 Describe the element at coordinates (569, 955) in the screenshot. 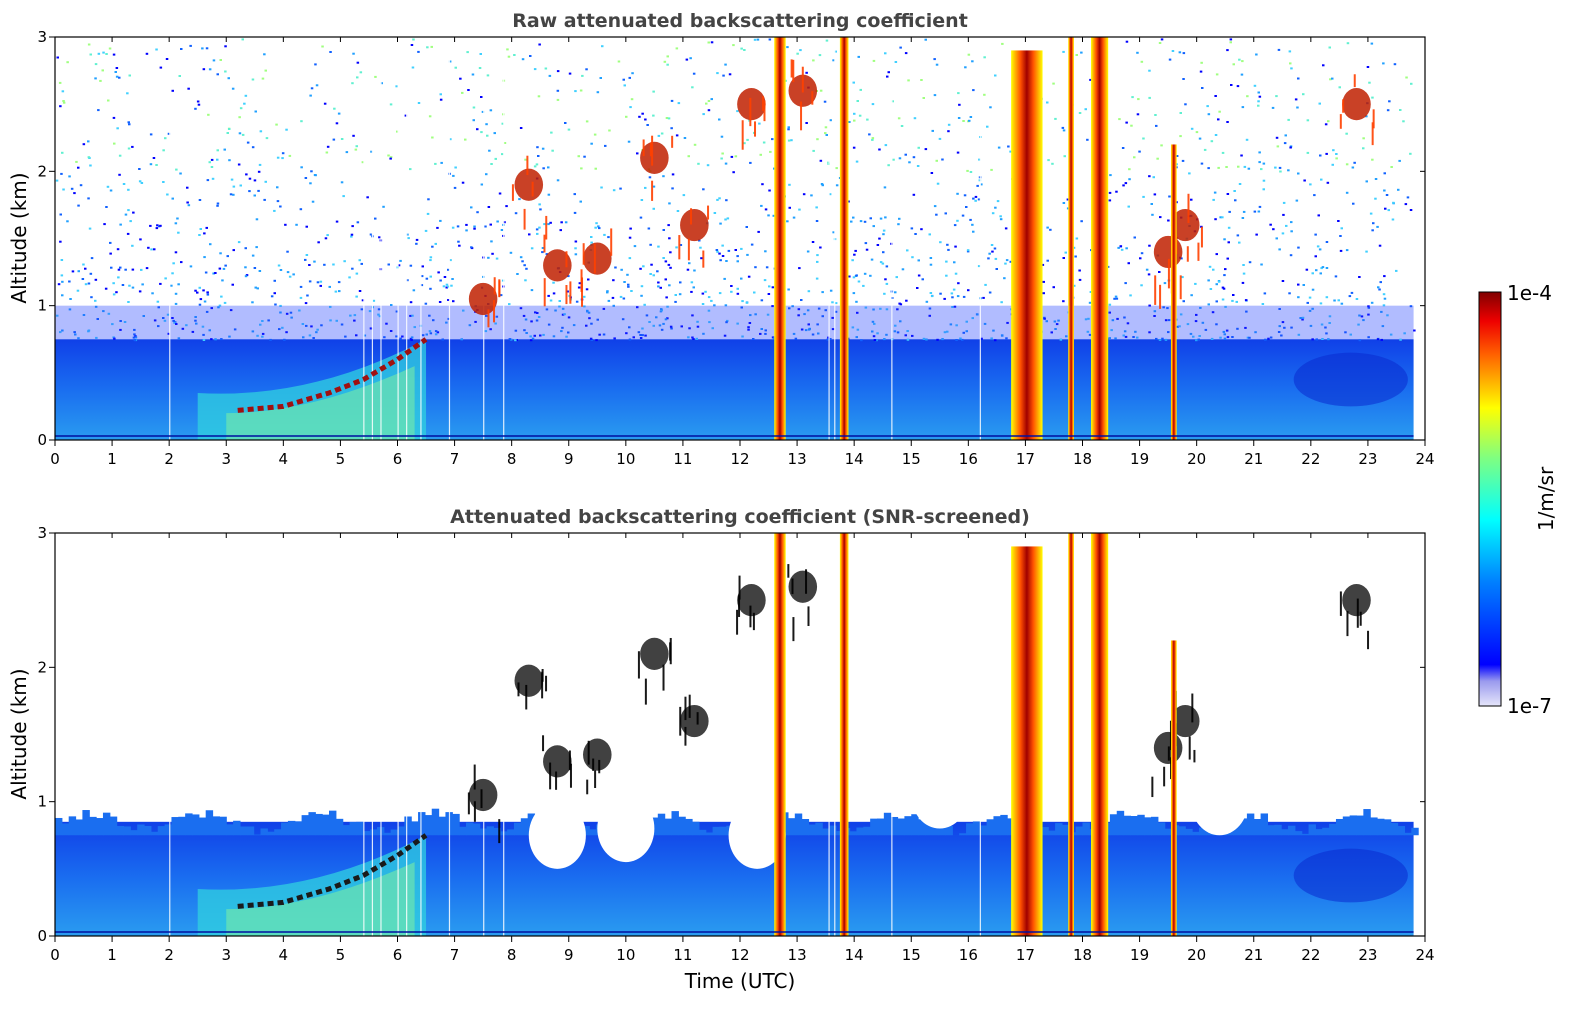

I see `x-tick-label: 9` at that location.